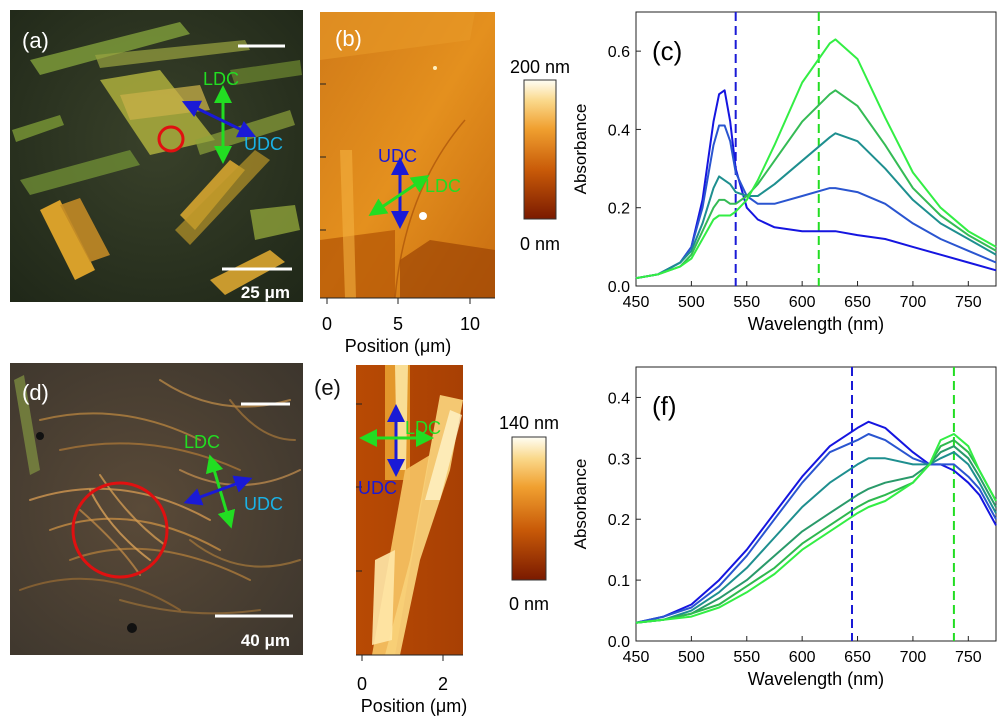  What do you see at coordinates (265, 640) in the screenshot?
I see `panel-d-scale-label: 40 μm` at bounding box center [265, 640].